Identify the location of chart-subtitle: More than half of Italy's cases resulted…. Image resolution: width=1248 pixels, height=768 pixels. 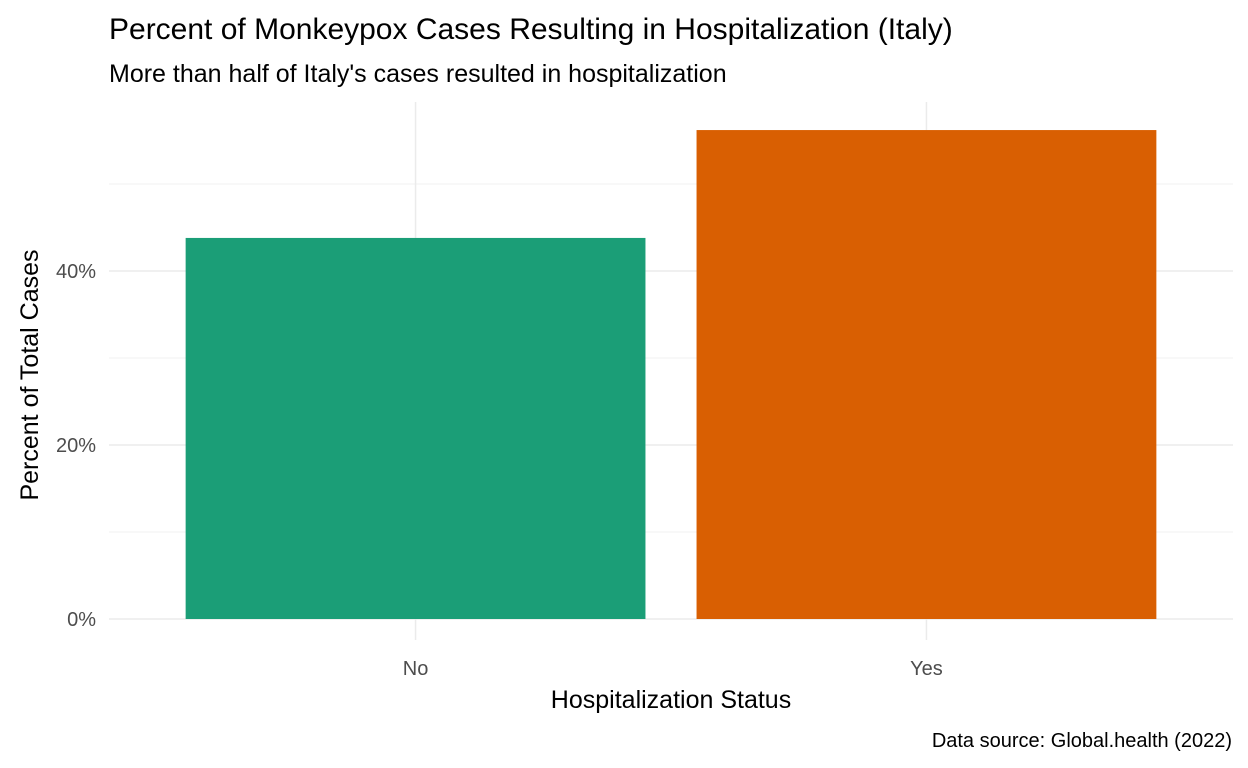
(418, 74).